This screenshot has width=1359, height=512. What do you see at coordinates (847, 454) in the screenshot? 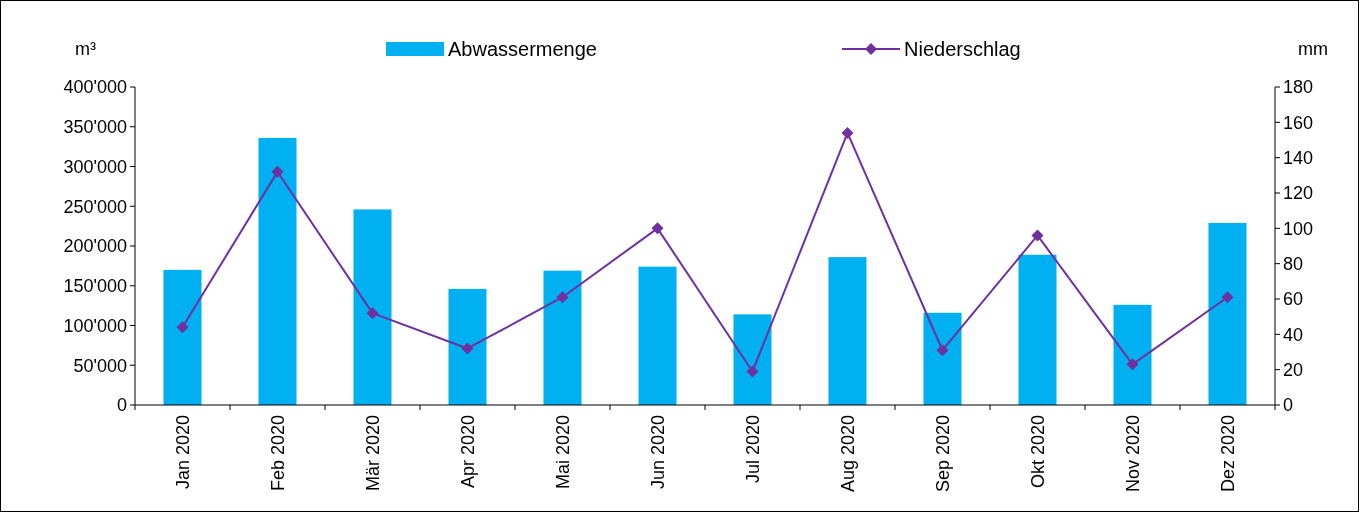
I see `x-tick-label: Aug 2020` at bounding box center [847, 454].